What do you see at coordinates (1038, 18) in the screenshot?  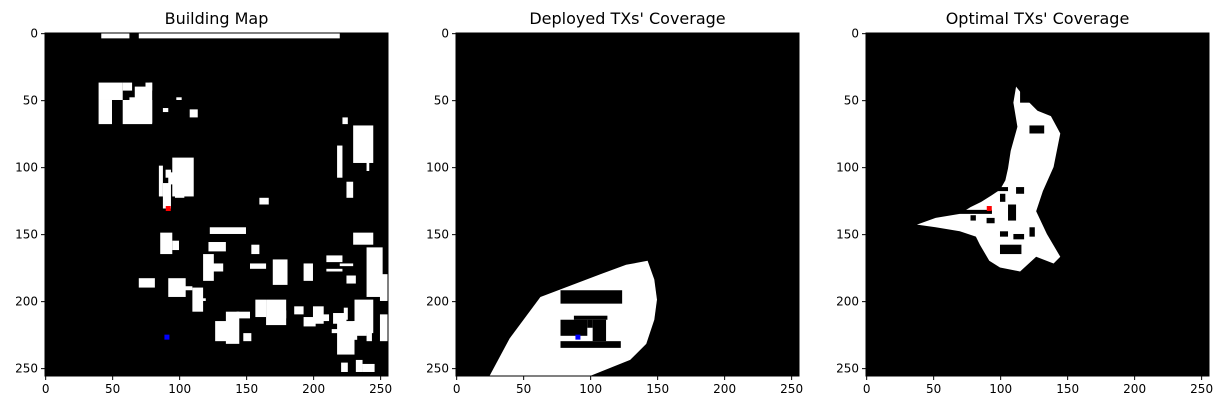 I see `panel-title: Optimal TXs' Coverage` at bounding box center [1038, 18].